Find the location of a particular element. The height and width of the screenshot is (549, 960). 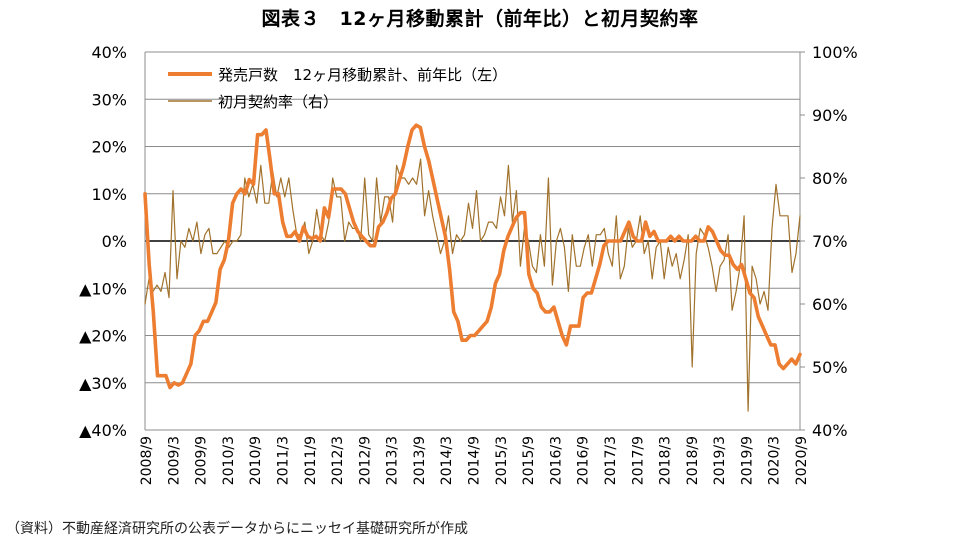

right-tick-label: 100% is located at coordinates (835, 52).